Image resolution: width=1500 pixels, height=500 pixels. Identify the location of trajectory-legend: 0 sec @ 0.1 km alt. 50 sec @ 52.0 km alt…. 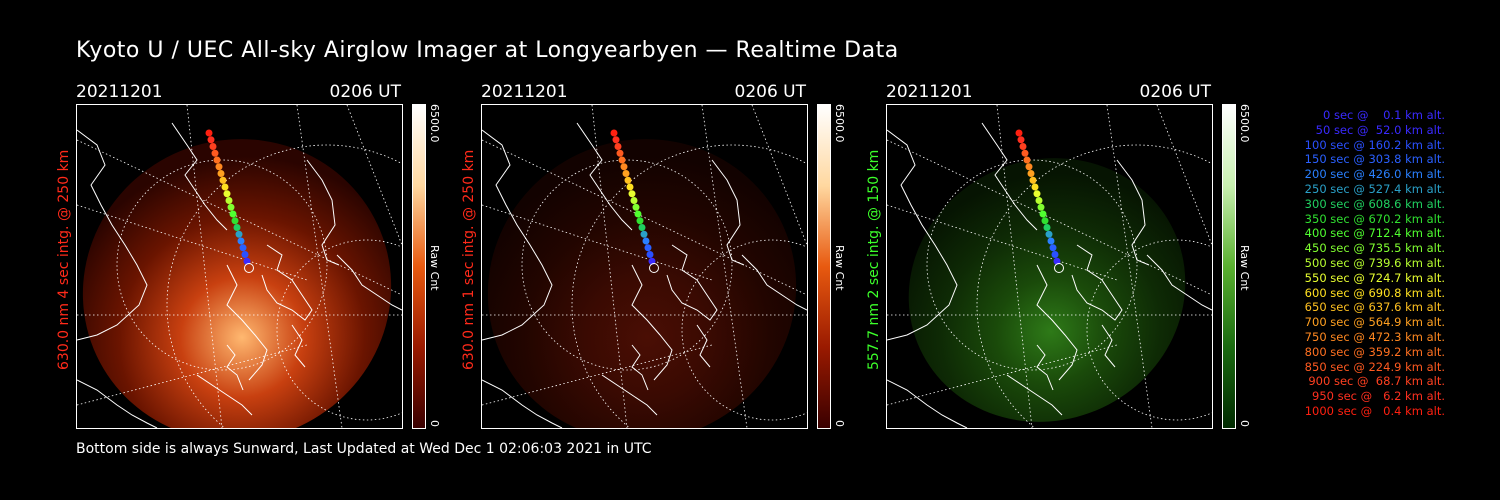
(1342, 263).